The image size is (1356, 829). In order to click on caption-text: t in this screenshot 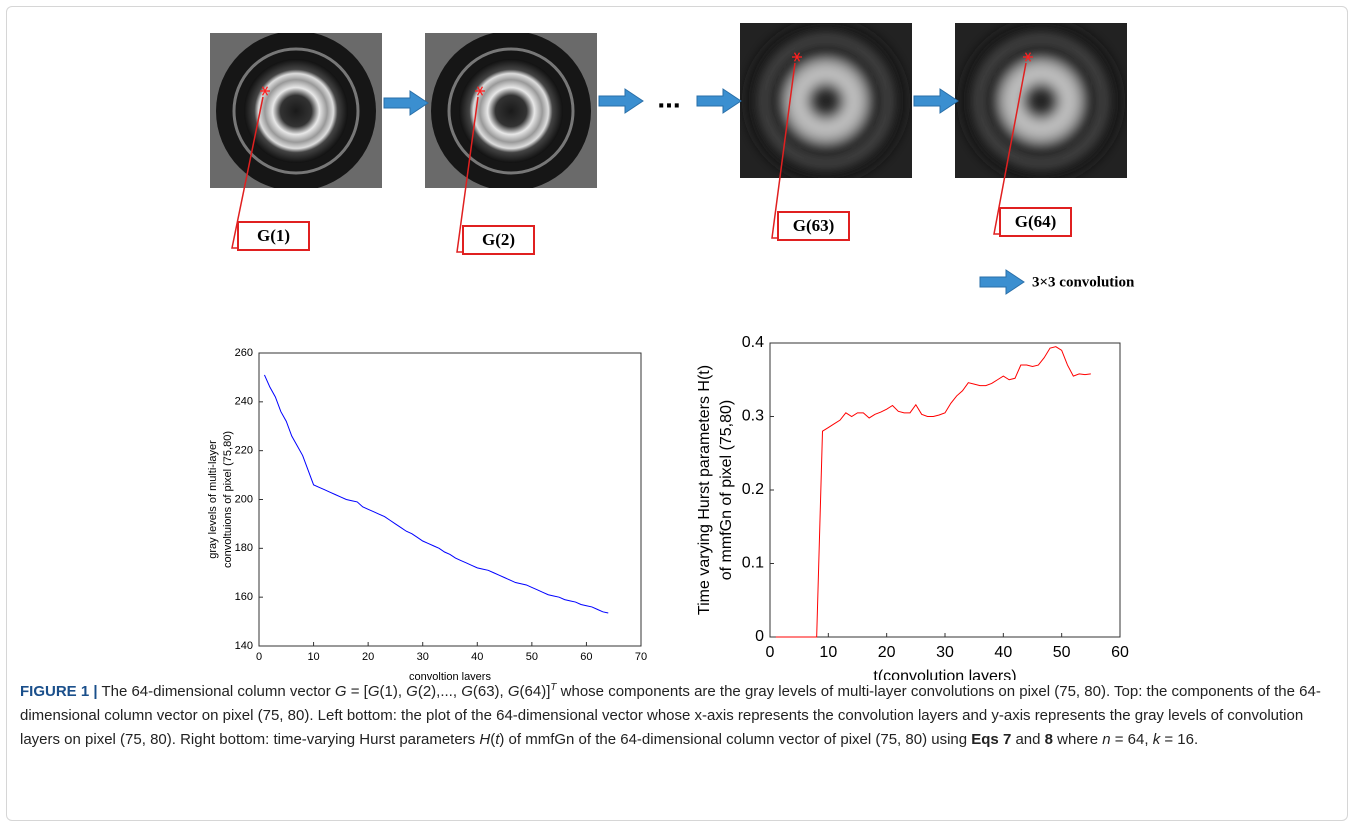, I will do `click(497, 739)`.